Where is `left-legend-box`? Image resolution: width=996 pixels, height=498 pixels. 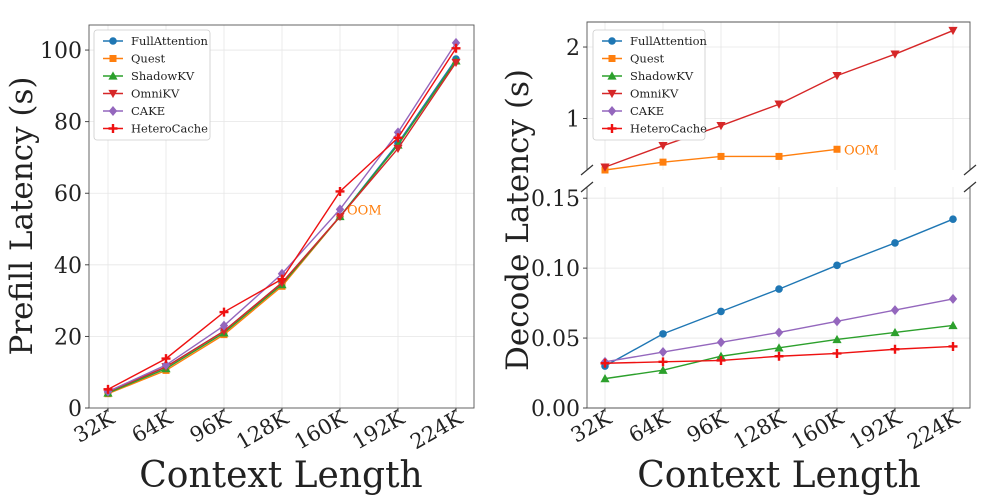
left-legend-box is located at coordinates (152, 85).